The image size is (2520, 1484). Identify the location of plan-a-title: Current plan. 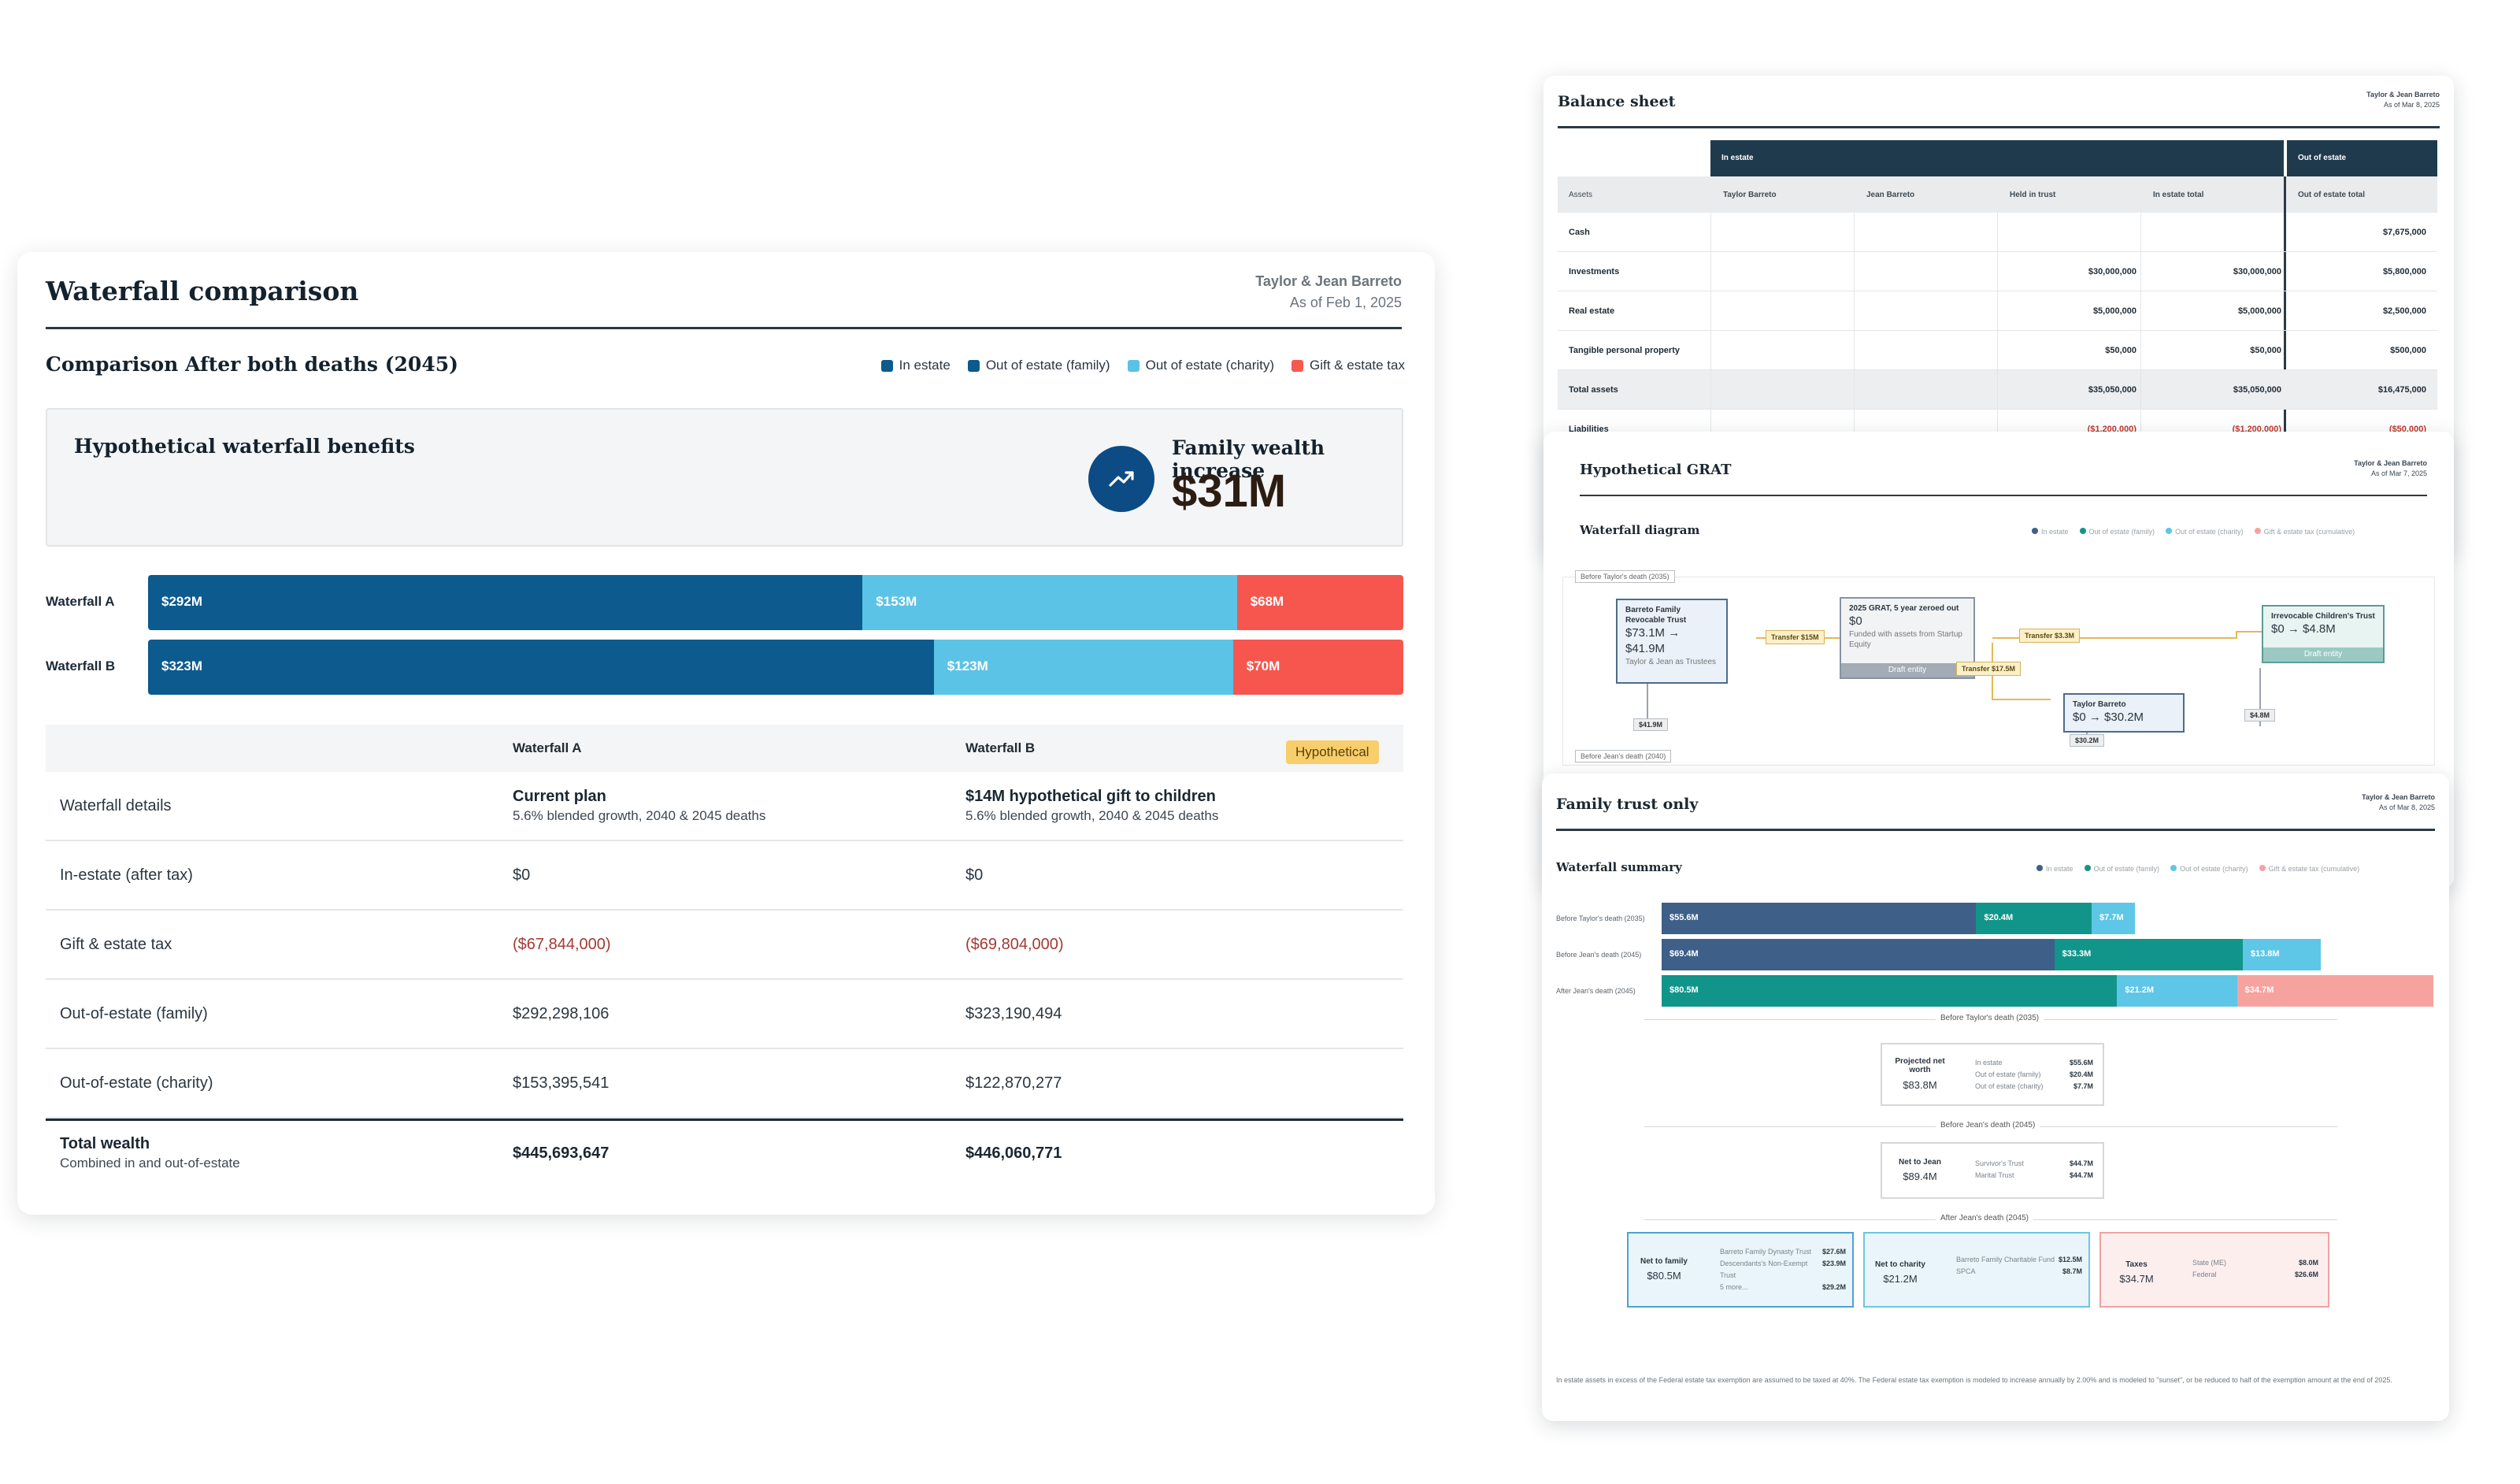
(559, 797).